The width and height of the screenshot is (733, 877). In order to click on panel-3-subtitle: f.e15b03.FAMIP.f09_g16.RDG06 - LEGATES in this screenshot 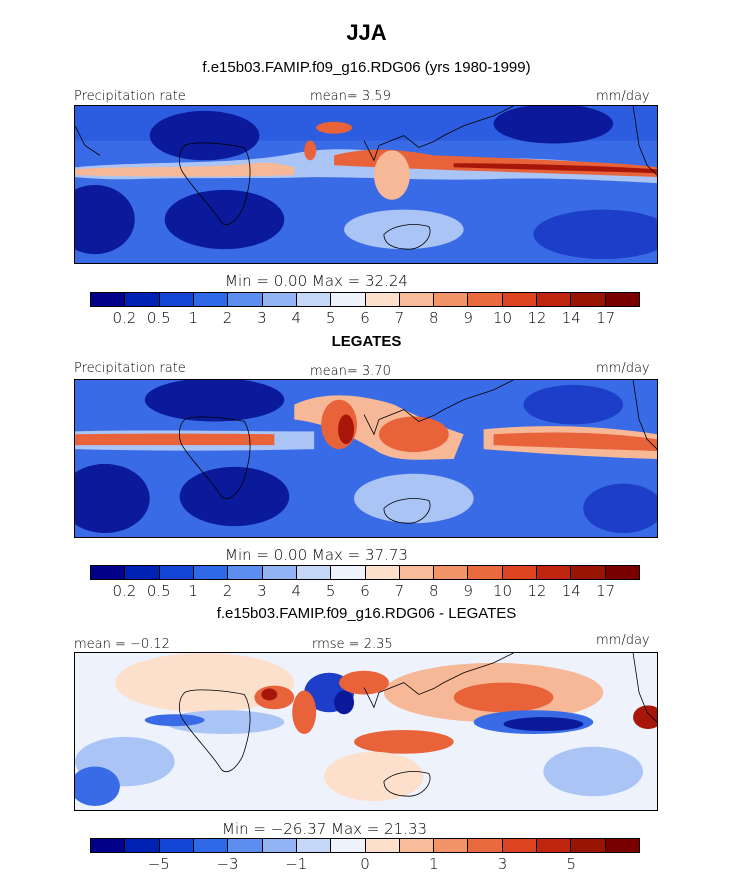, I will do `click(366, 613)`.